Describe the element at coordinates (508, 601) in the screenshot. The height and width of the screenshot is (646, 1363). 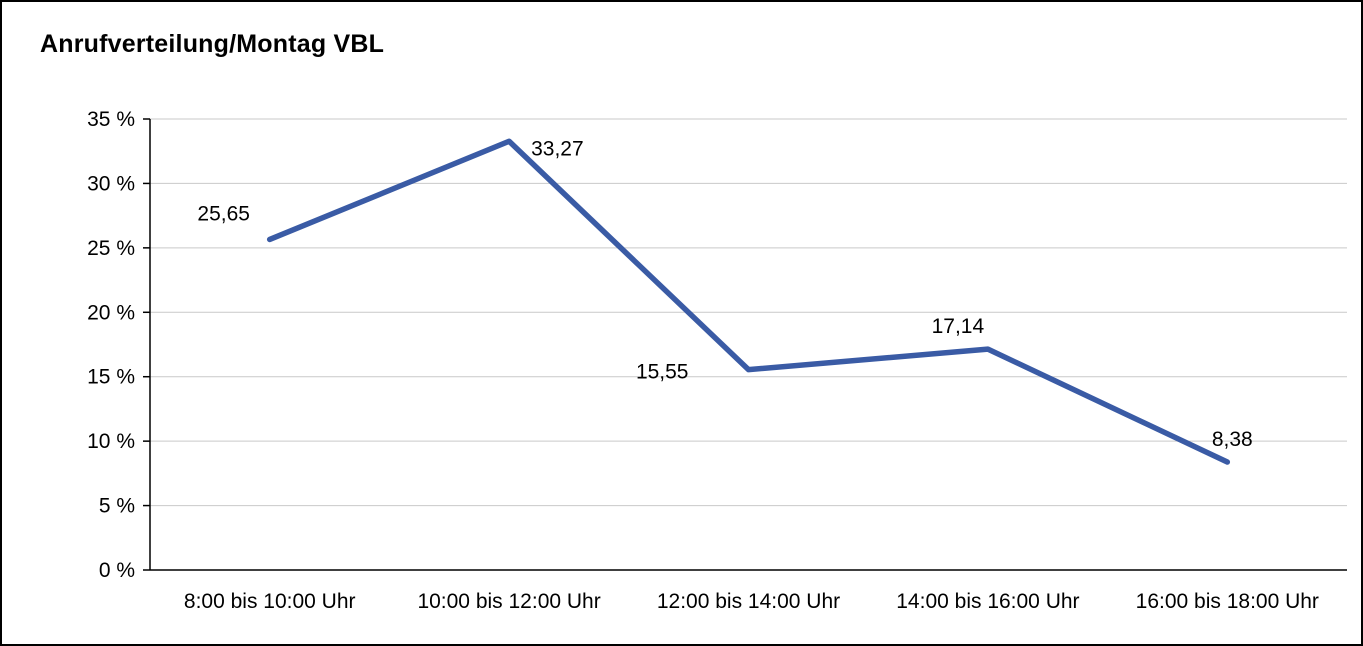
I see `x-tick-label: 10:00 bis 12:00 Uhr` at that location.